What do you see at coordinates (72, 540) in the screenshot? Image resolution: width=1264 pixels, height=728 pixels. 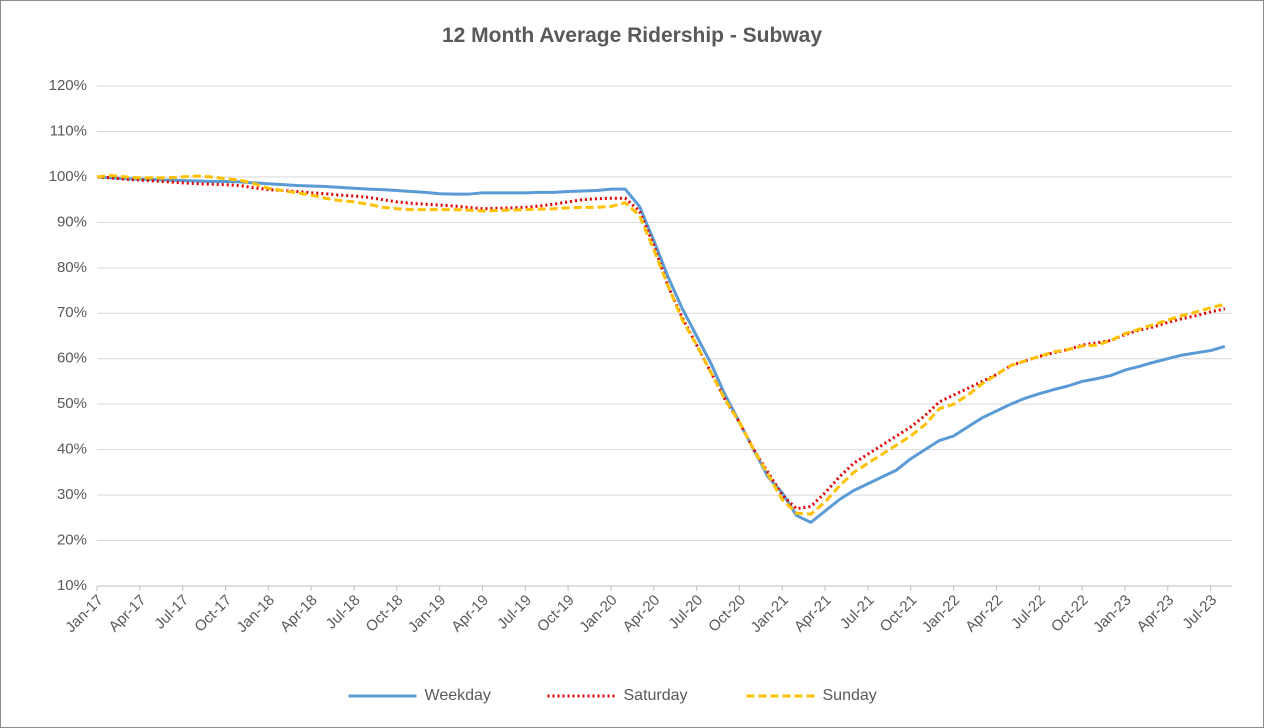 I see `y-tick-label: 20%` at bounding box center [72, 540].